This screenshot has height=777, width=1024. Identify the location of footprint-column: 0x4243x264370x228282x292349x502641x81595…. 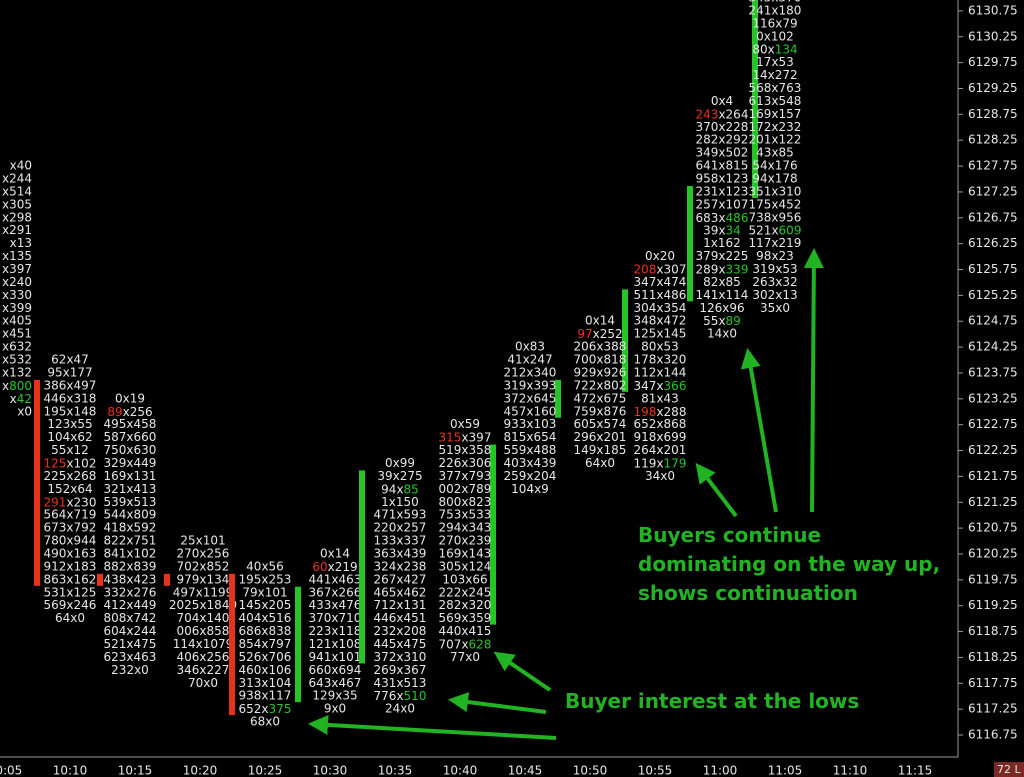
(727, 170).